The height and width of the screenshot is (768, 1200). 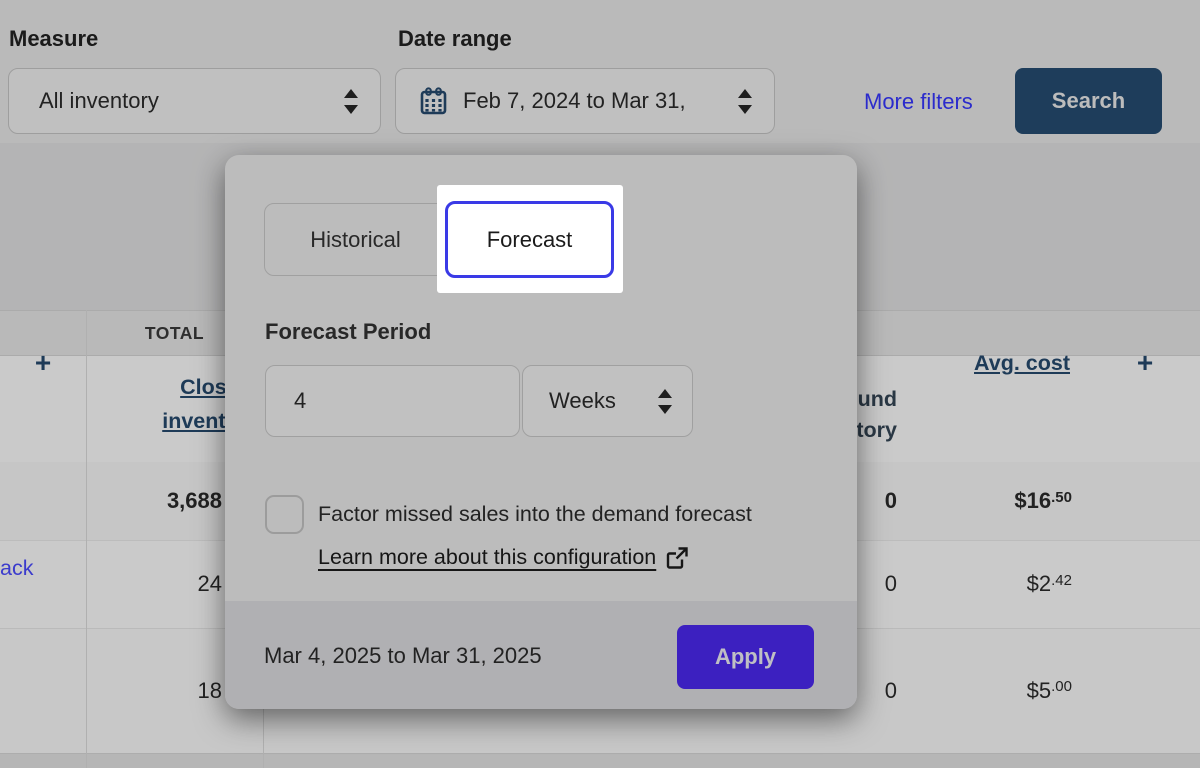 What do you see at coordinates (17, 568) in the screenshot?
I see `product-link-fragment: ack` at bounding box center [17, 568].